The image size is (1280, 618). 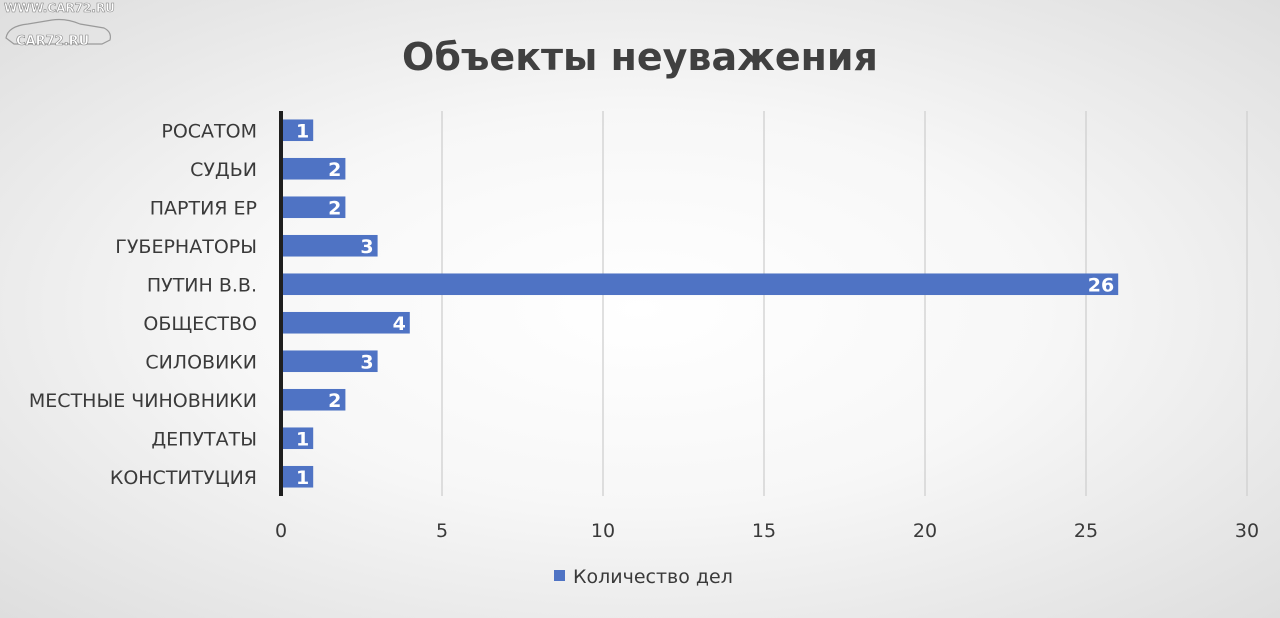 I want to click on category-label: РОСАТОМ, so click(x=209, y=131).